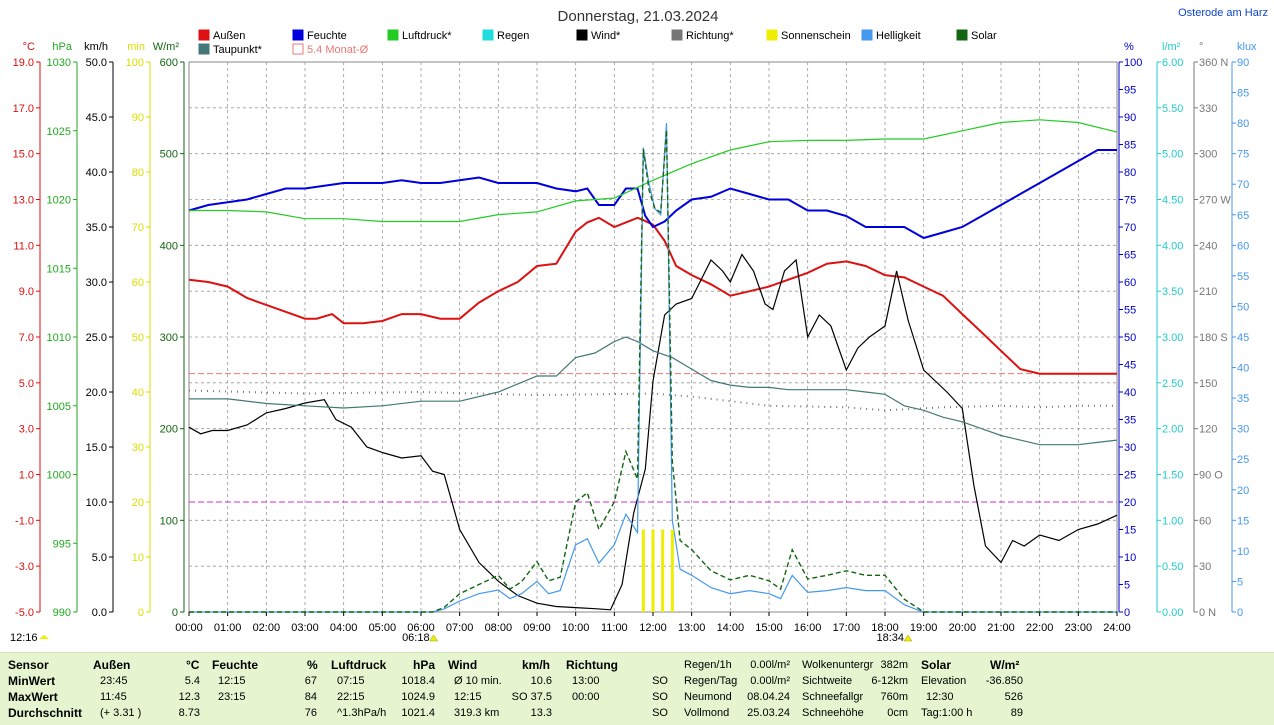 The image size is (1274, 725). I want to click on axis-tick-label: 40, so click(138, 393).